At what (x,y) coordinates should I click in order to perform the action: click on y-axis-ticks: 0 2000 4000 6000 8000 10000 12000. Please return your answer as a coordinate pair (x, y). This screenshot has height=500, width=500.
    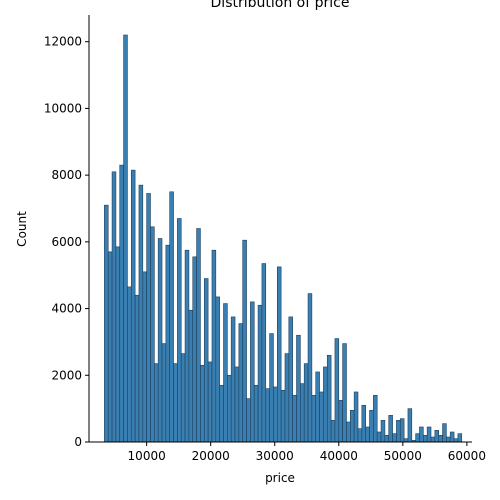
    Looking at the image, I should click on (66, 242).